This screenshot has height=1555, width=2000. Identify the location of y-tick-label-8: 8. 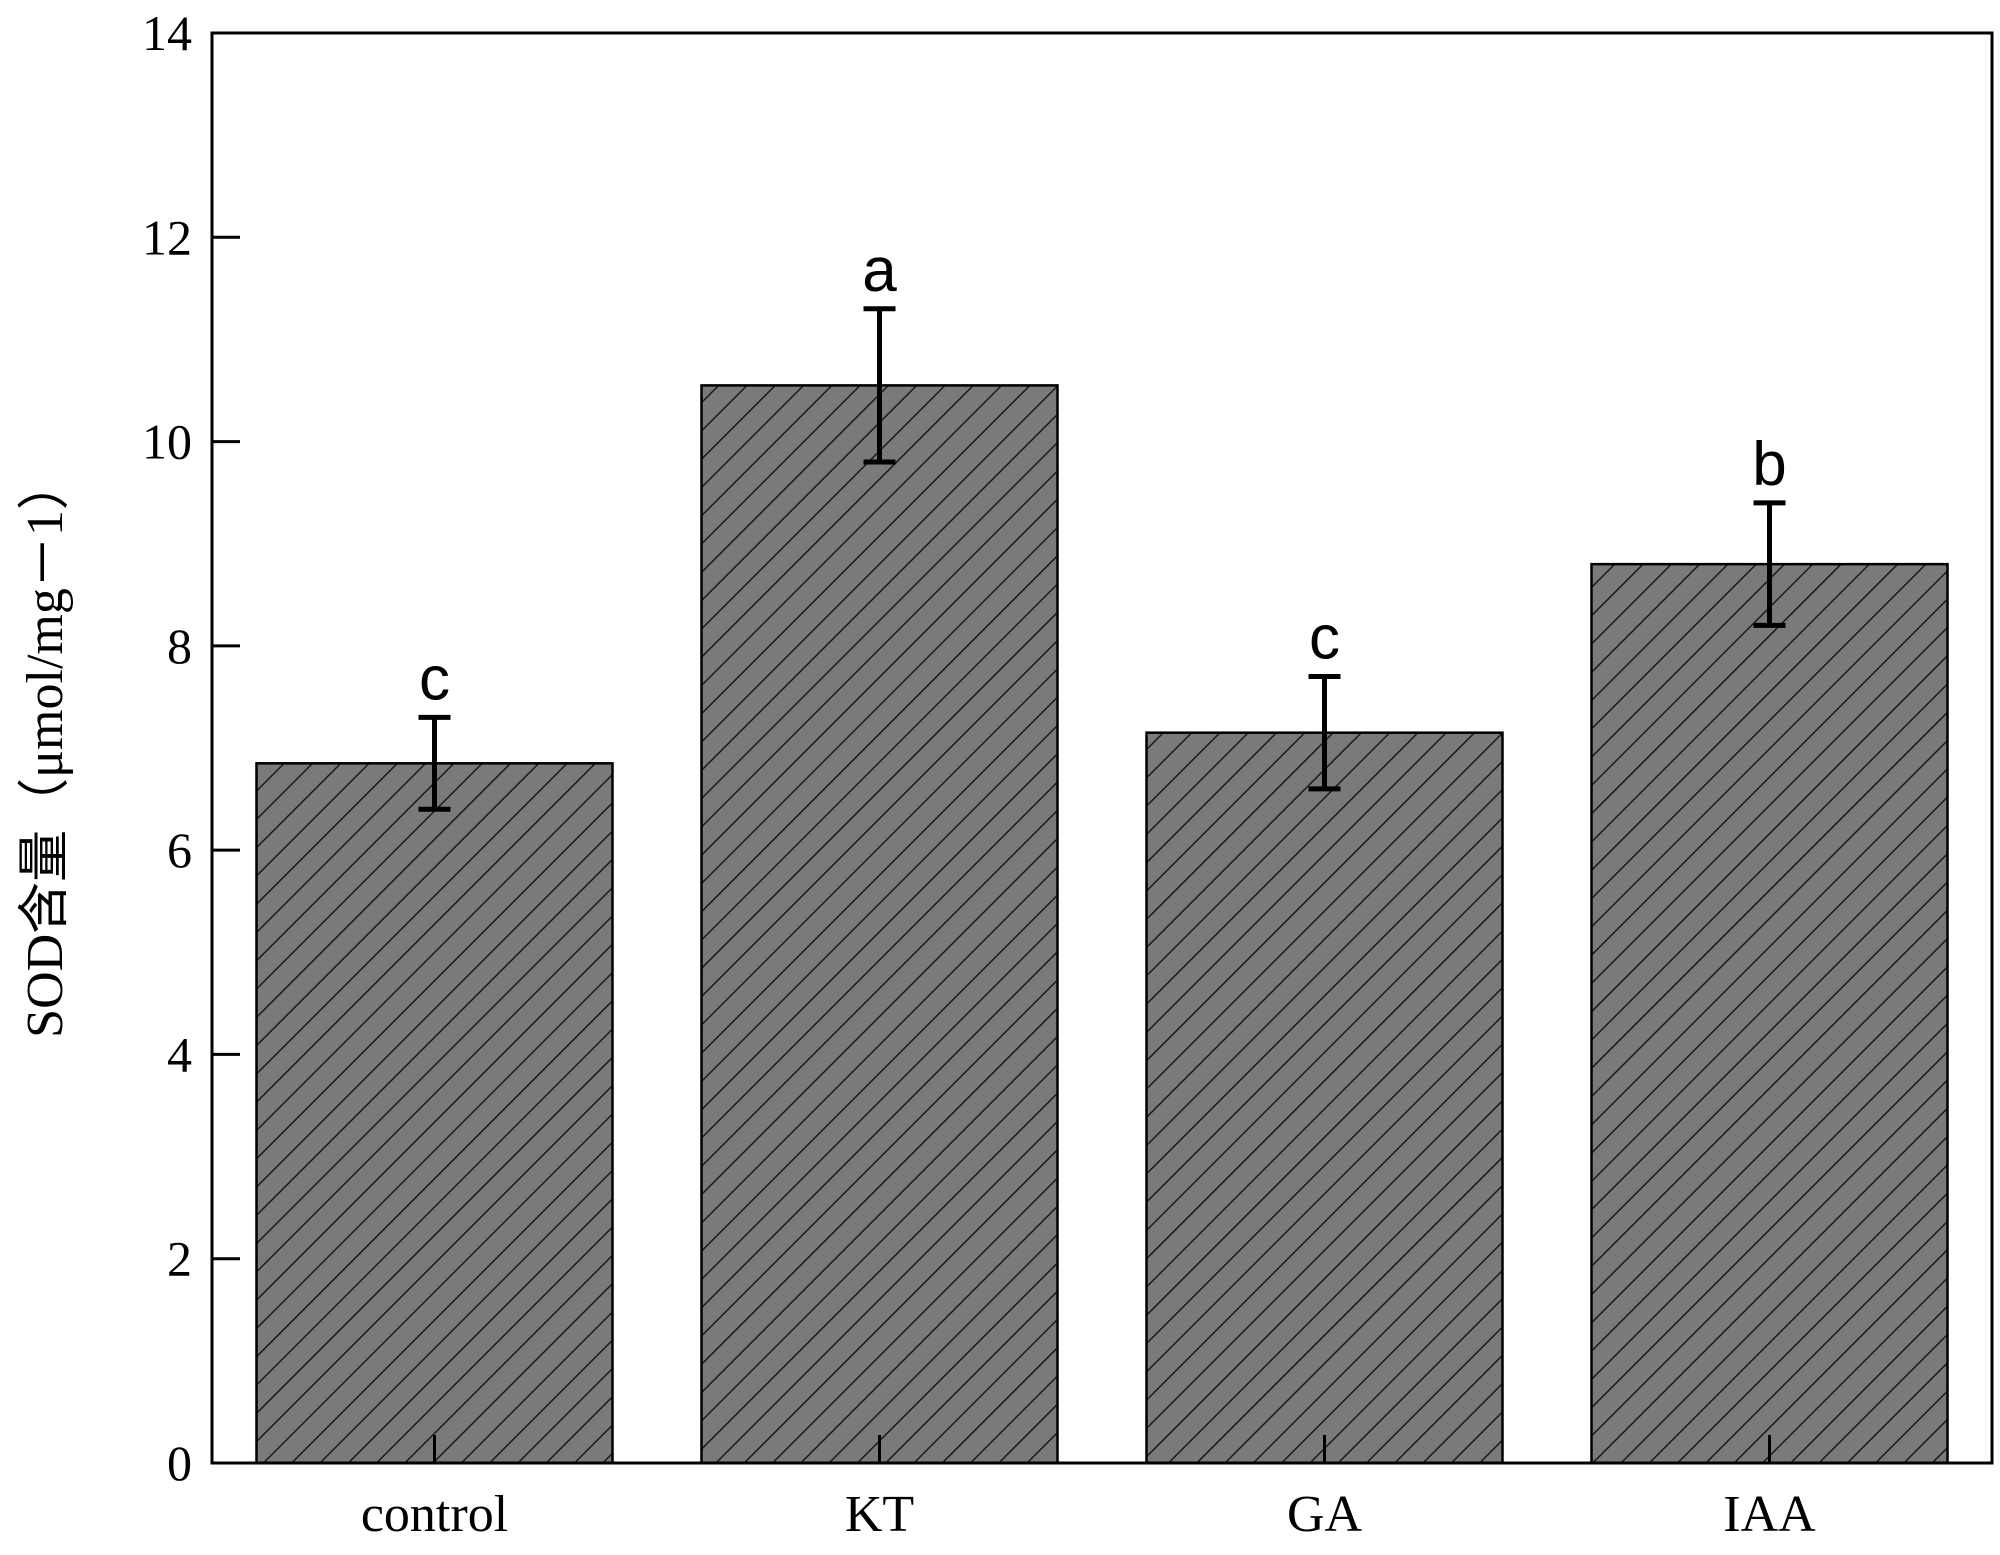
(179, 646).